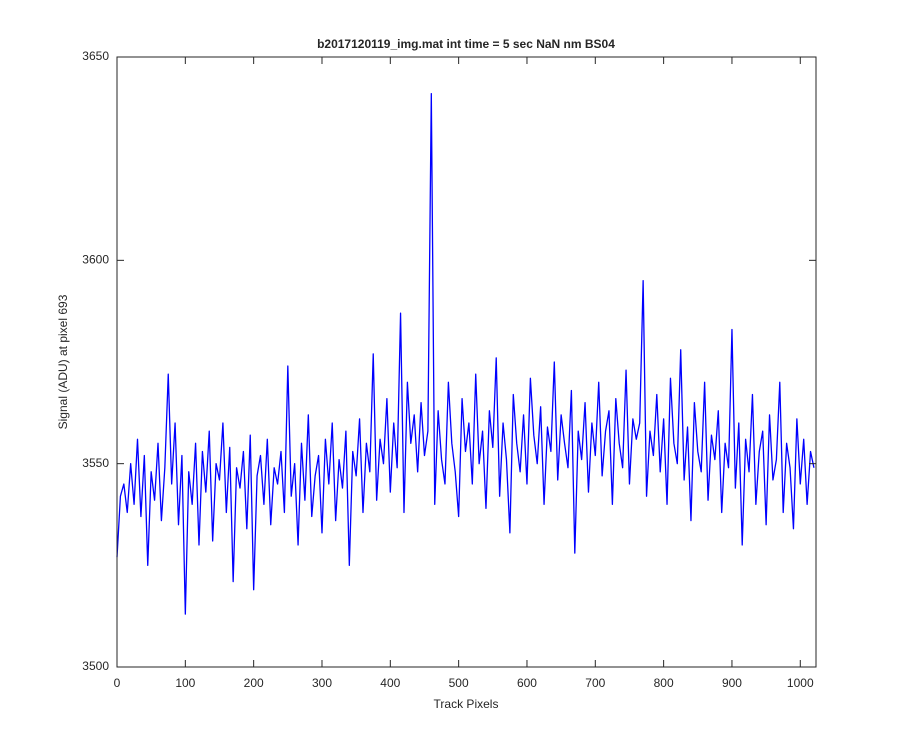 This screenshot has height=750, width=900. Describe the element at coordinates (117, 683) in the screenshot. I see `x-tick-label: 0` at that location.